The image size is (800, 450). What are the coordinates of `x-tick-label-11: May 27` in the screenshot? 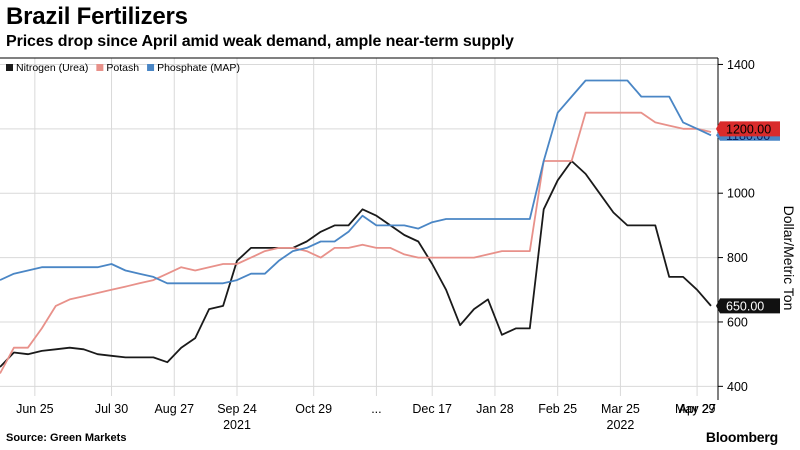 It's located at (695, 409).